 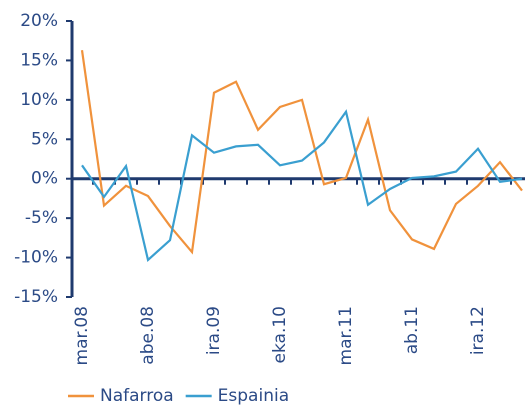 What do you see at coordinates (44, 179) in the screenshot?
I see `y-tick-label: 0%` at bounding box center [44, 179].